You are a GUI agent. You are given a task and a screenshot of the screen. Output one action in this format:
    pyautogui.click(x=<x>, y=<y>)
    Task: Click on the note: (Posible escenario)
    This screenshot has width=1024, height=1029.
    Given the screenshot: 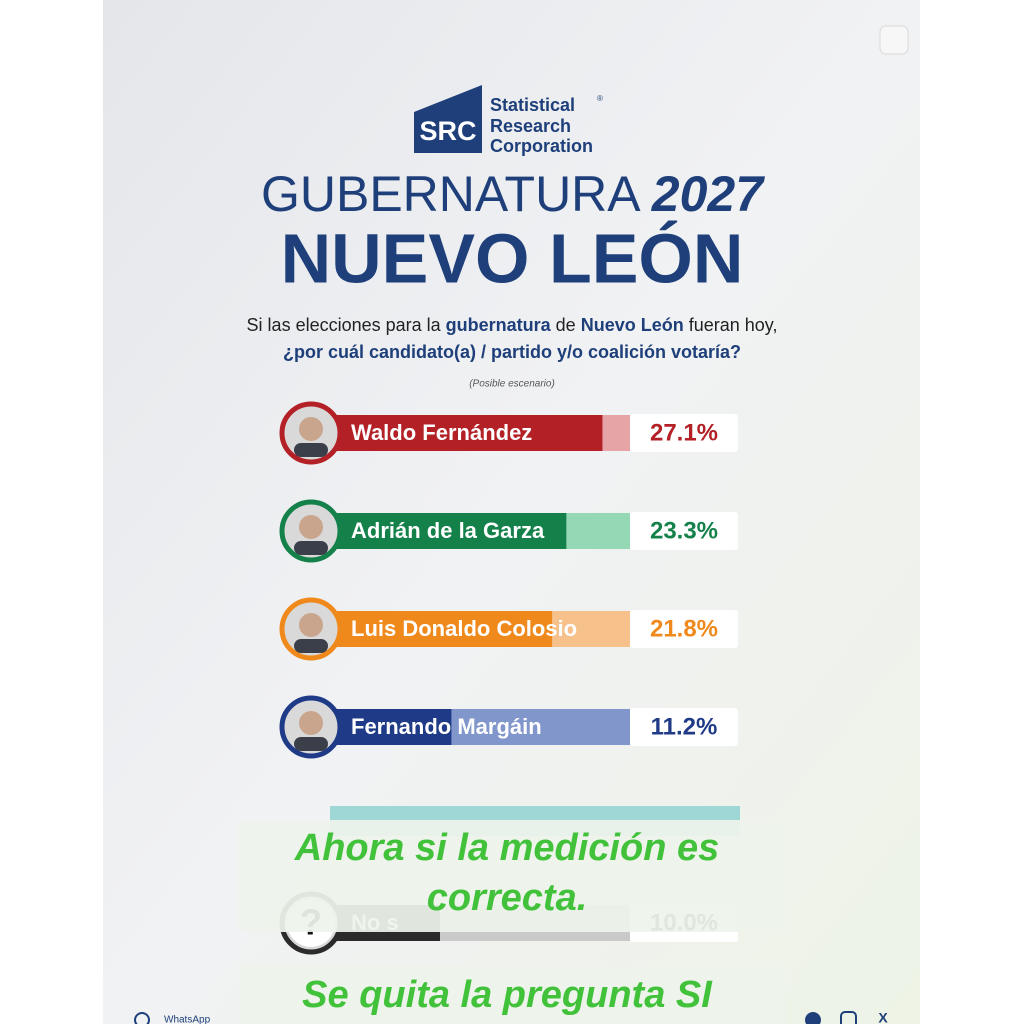 What is the action you would take?
    pyautogui.click(x=512, y=384)
    